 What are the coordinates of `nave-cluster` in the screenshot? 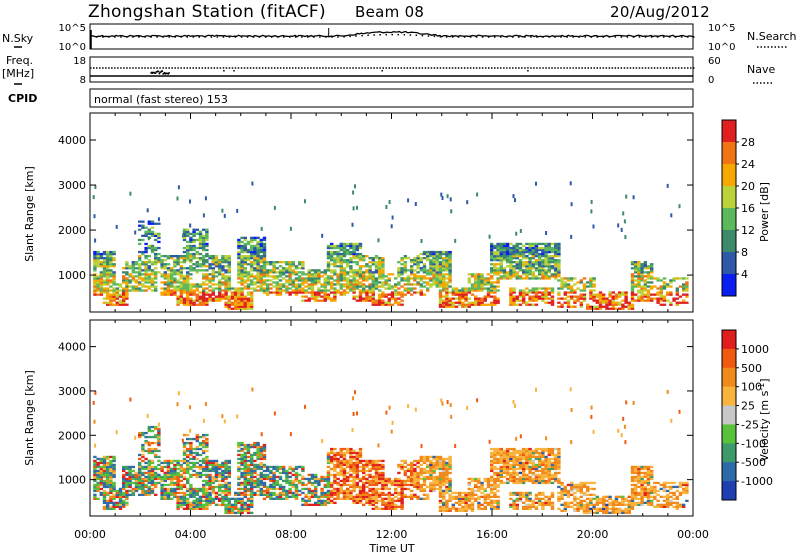 It's located at (160, 72).